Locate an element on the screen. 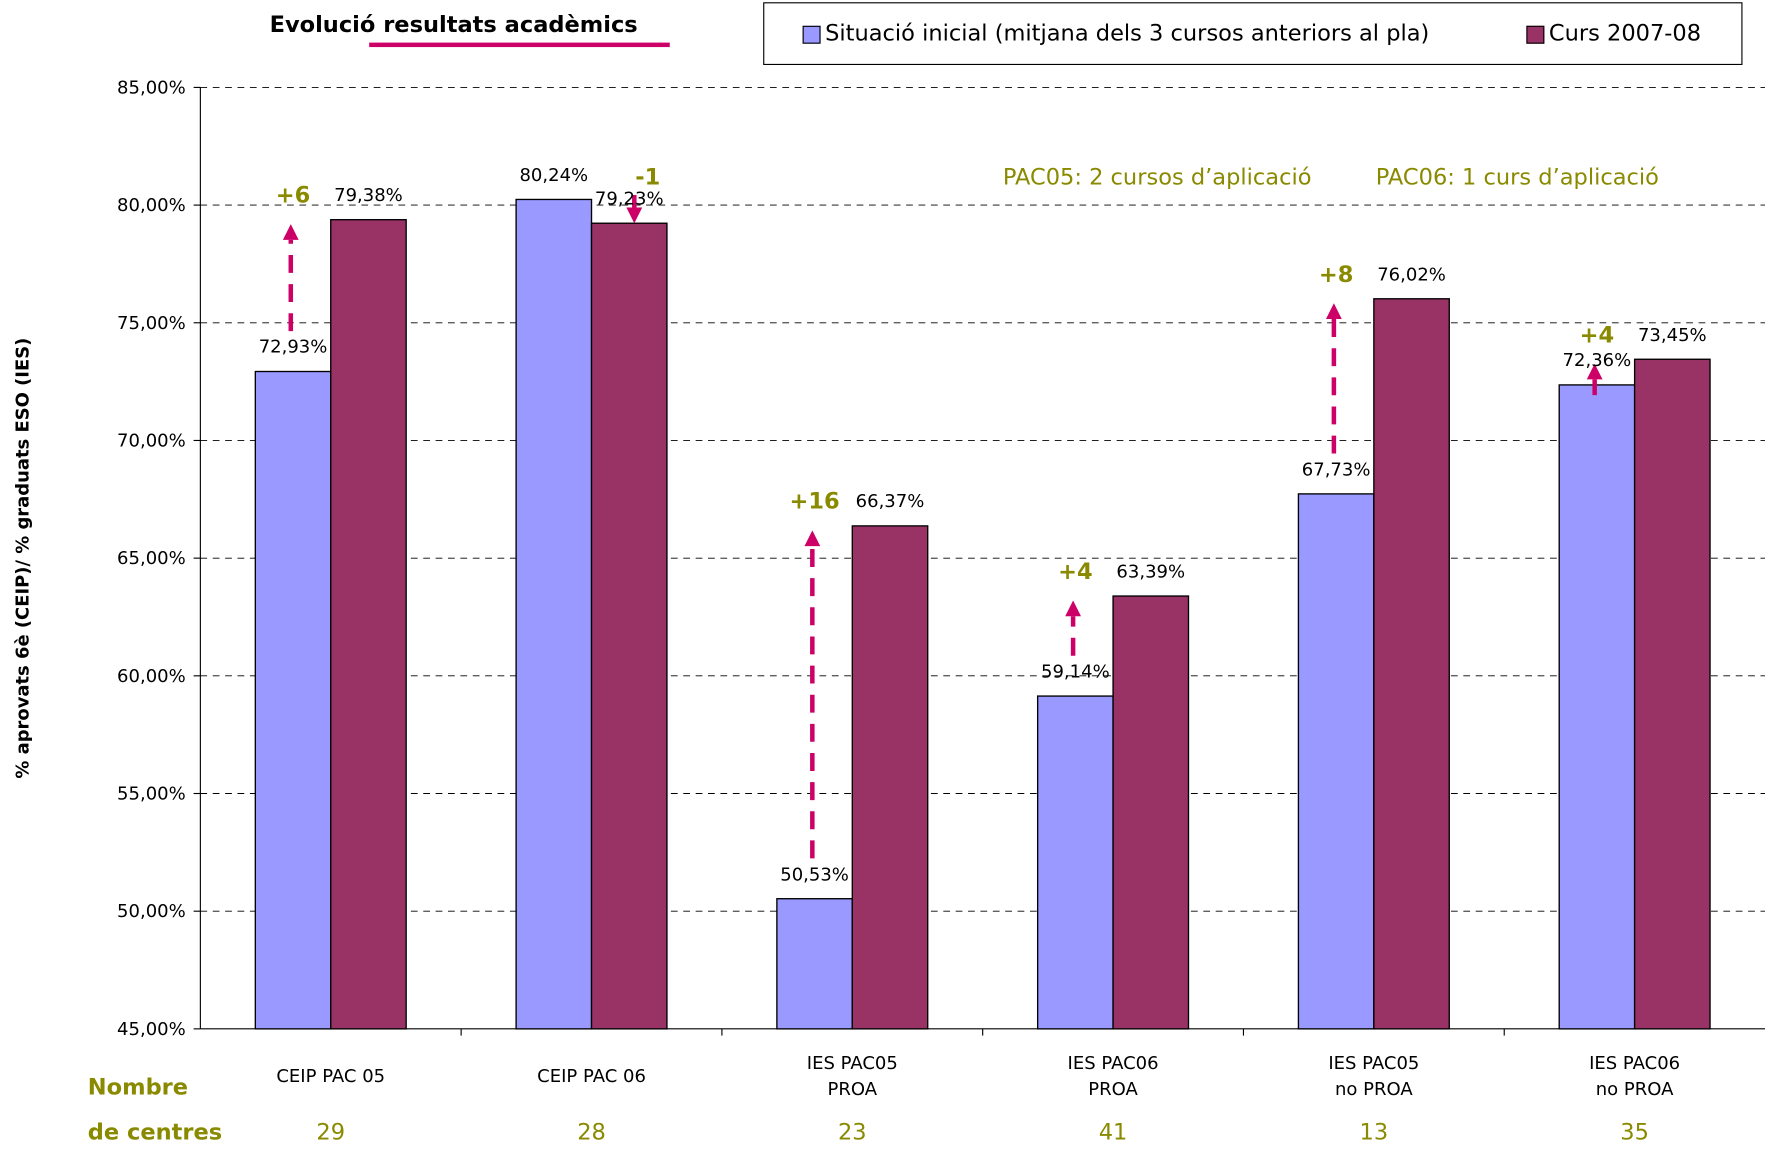  y-tick-label: 75,00% is located at coordinates (151, 323).